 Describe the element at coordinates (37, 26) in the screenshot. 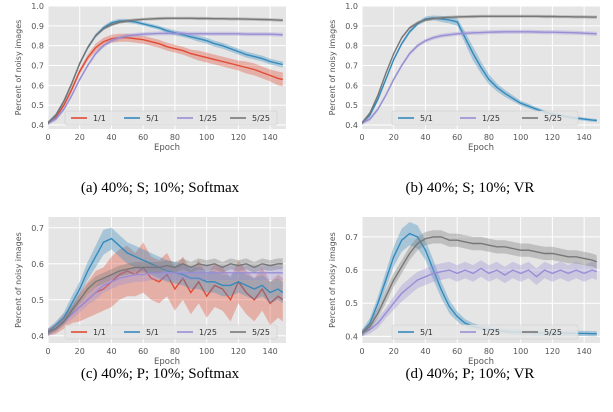

I see `y-tick-label: 0.9` at that location.